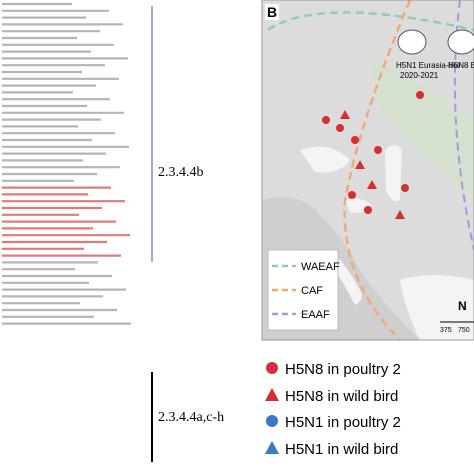 The height and width of the screenshot is (474, 474). I want to click on legend-label: H5N8 in wild bird, so click(341, 396).